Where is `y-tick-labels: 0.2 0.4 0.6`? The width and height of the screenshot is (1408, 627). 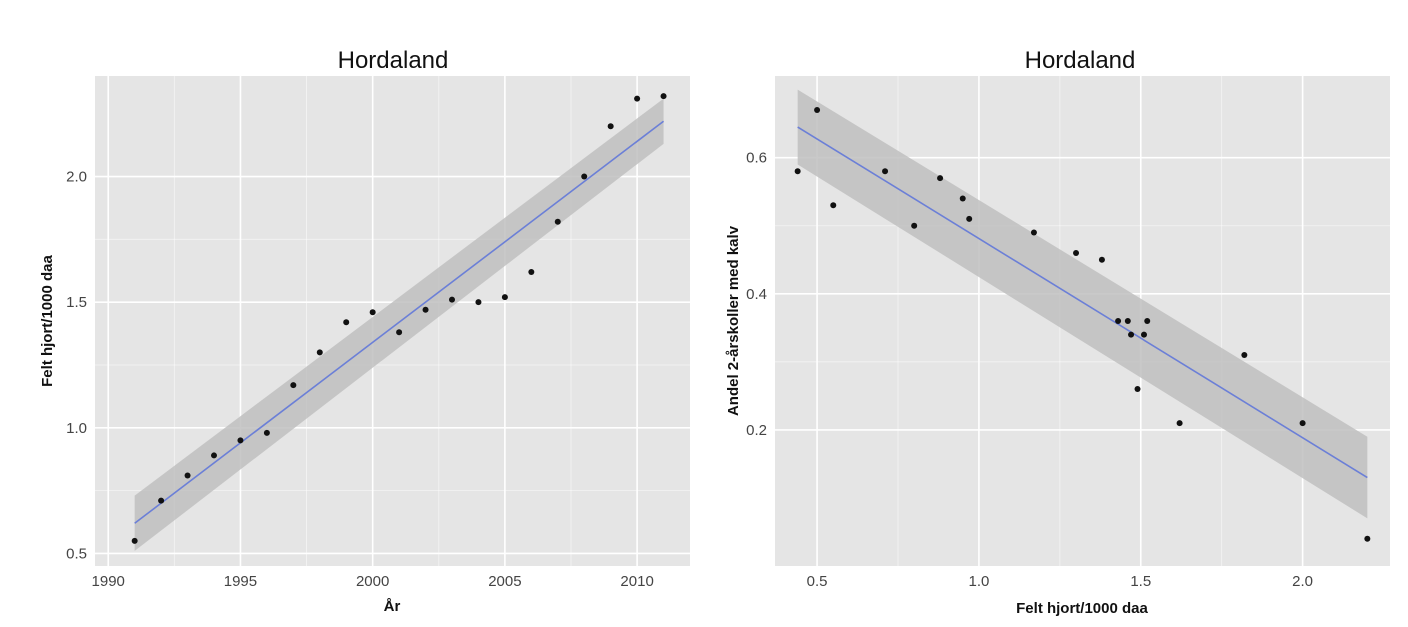 y-tick-labels: 0.2 0.4 0.6 is located at coordinates (756, 294).